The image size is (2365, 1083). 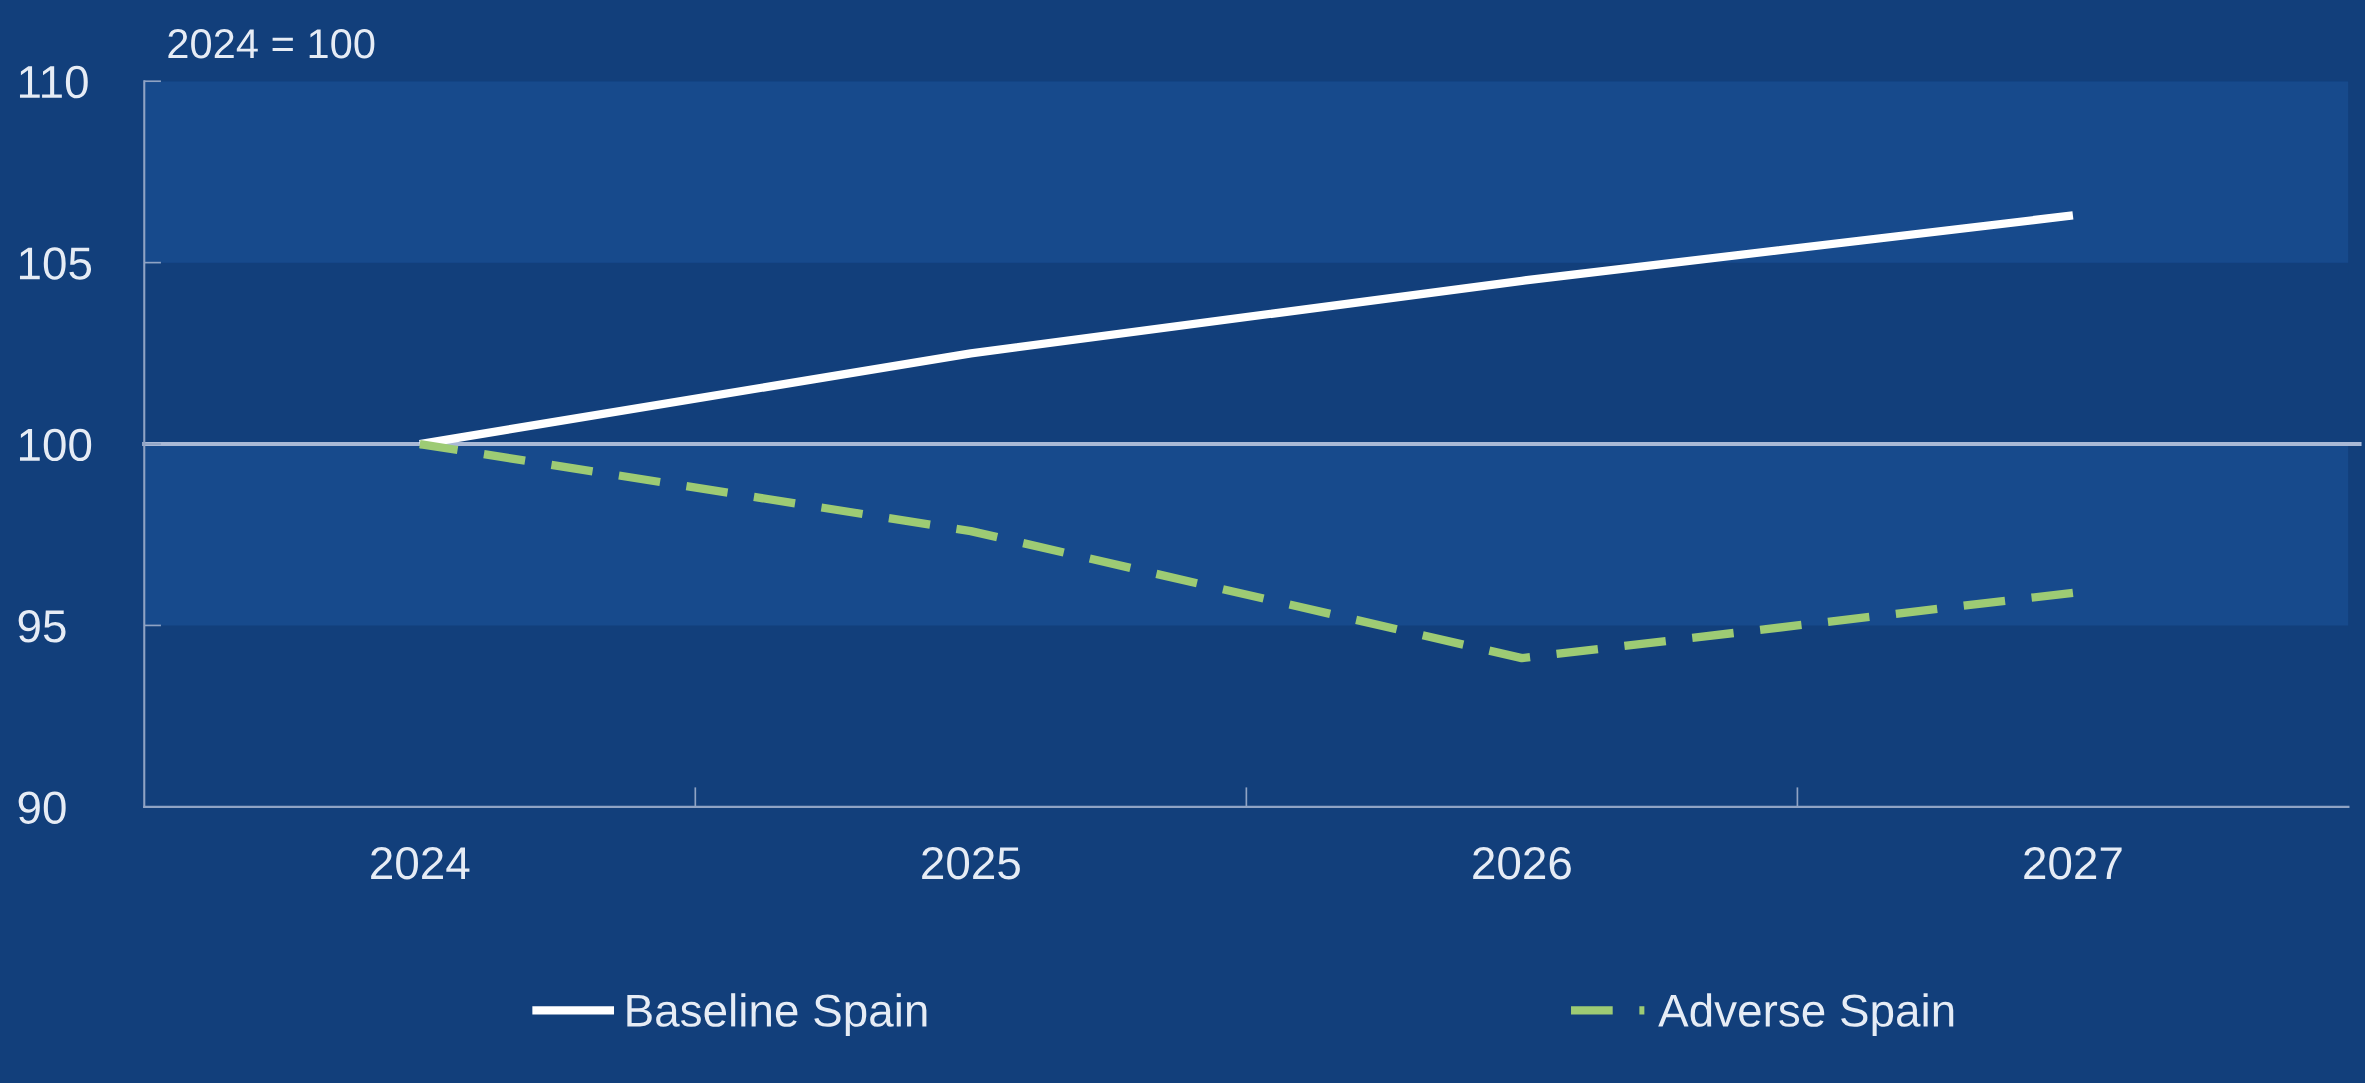 What do you see at coordinates (2073, 863) in the screenshot?
I see `x-tick-label: 2027` at bounding box center [2073, 863].